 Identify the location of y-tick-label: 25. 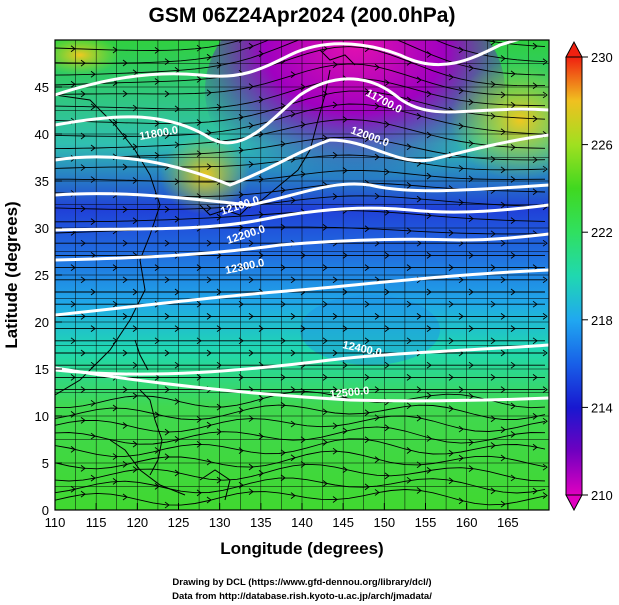
(42, 275).